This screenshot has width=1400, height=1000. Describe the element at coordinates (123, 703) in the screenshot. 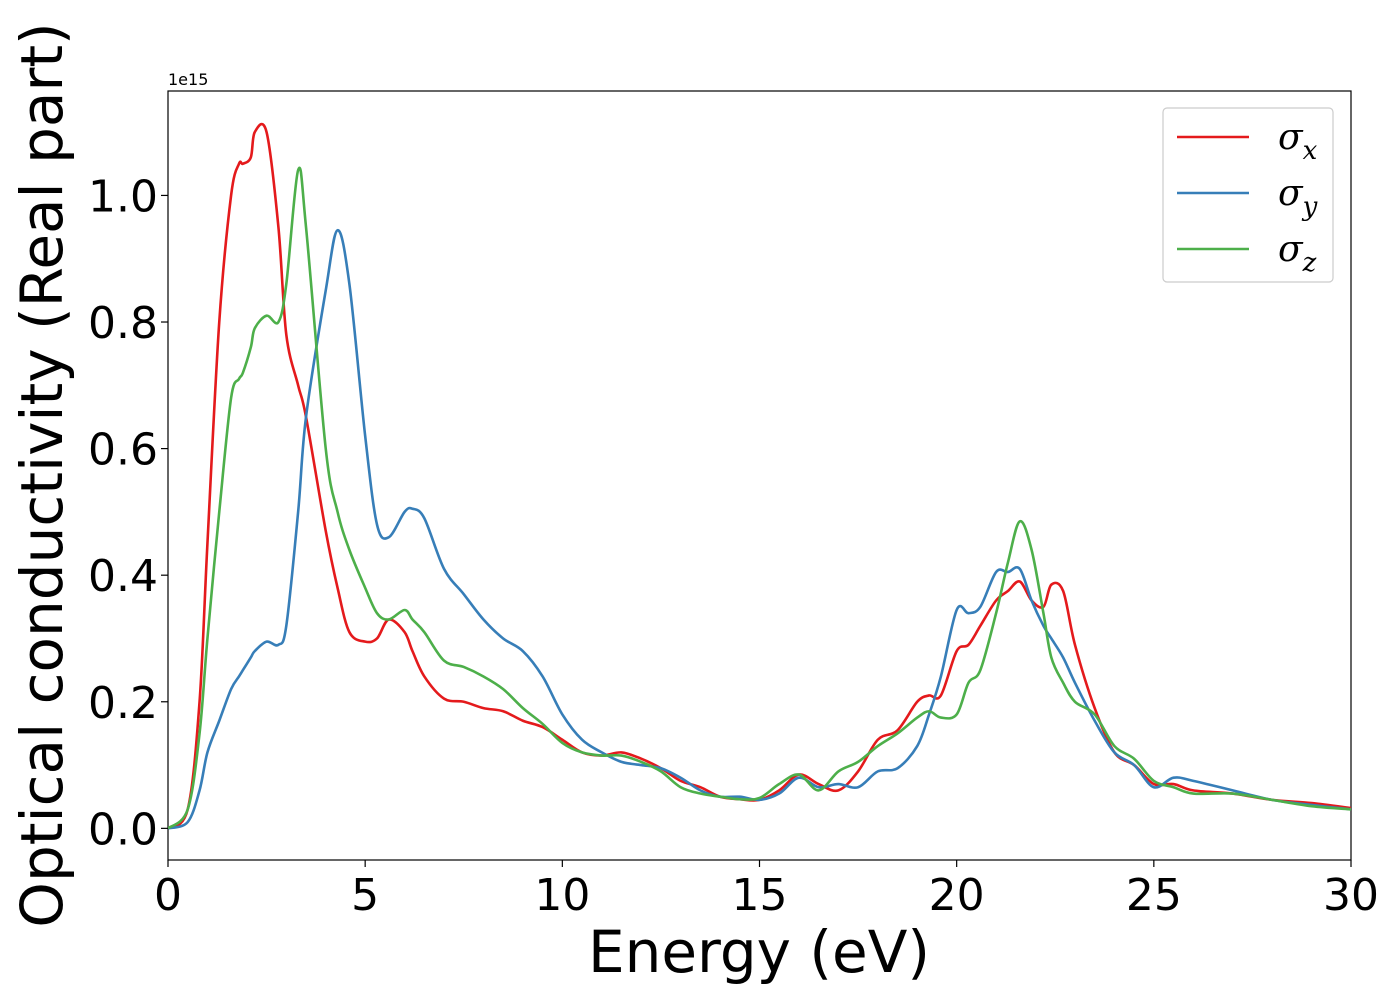

I see `y-tick-label: 0.2` at that location.